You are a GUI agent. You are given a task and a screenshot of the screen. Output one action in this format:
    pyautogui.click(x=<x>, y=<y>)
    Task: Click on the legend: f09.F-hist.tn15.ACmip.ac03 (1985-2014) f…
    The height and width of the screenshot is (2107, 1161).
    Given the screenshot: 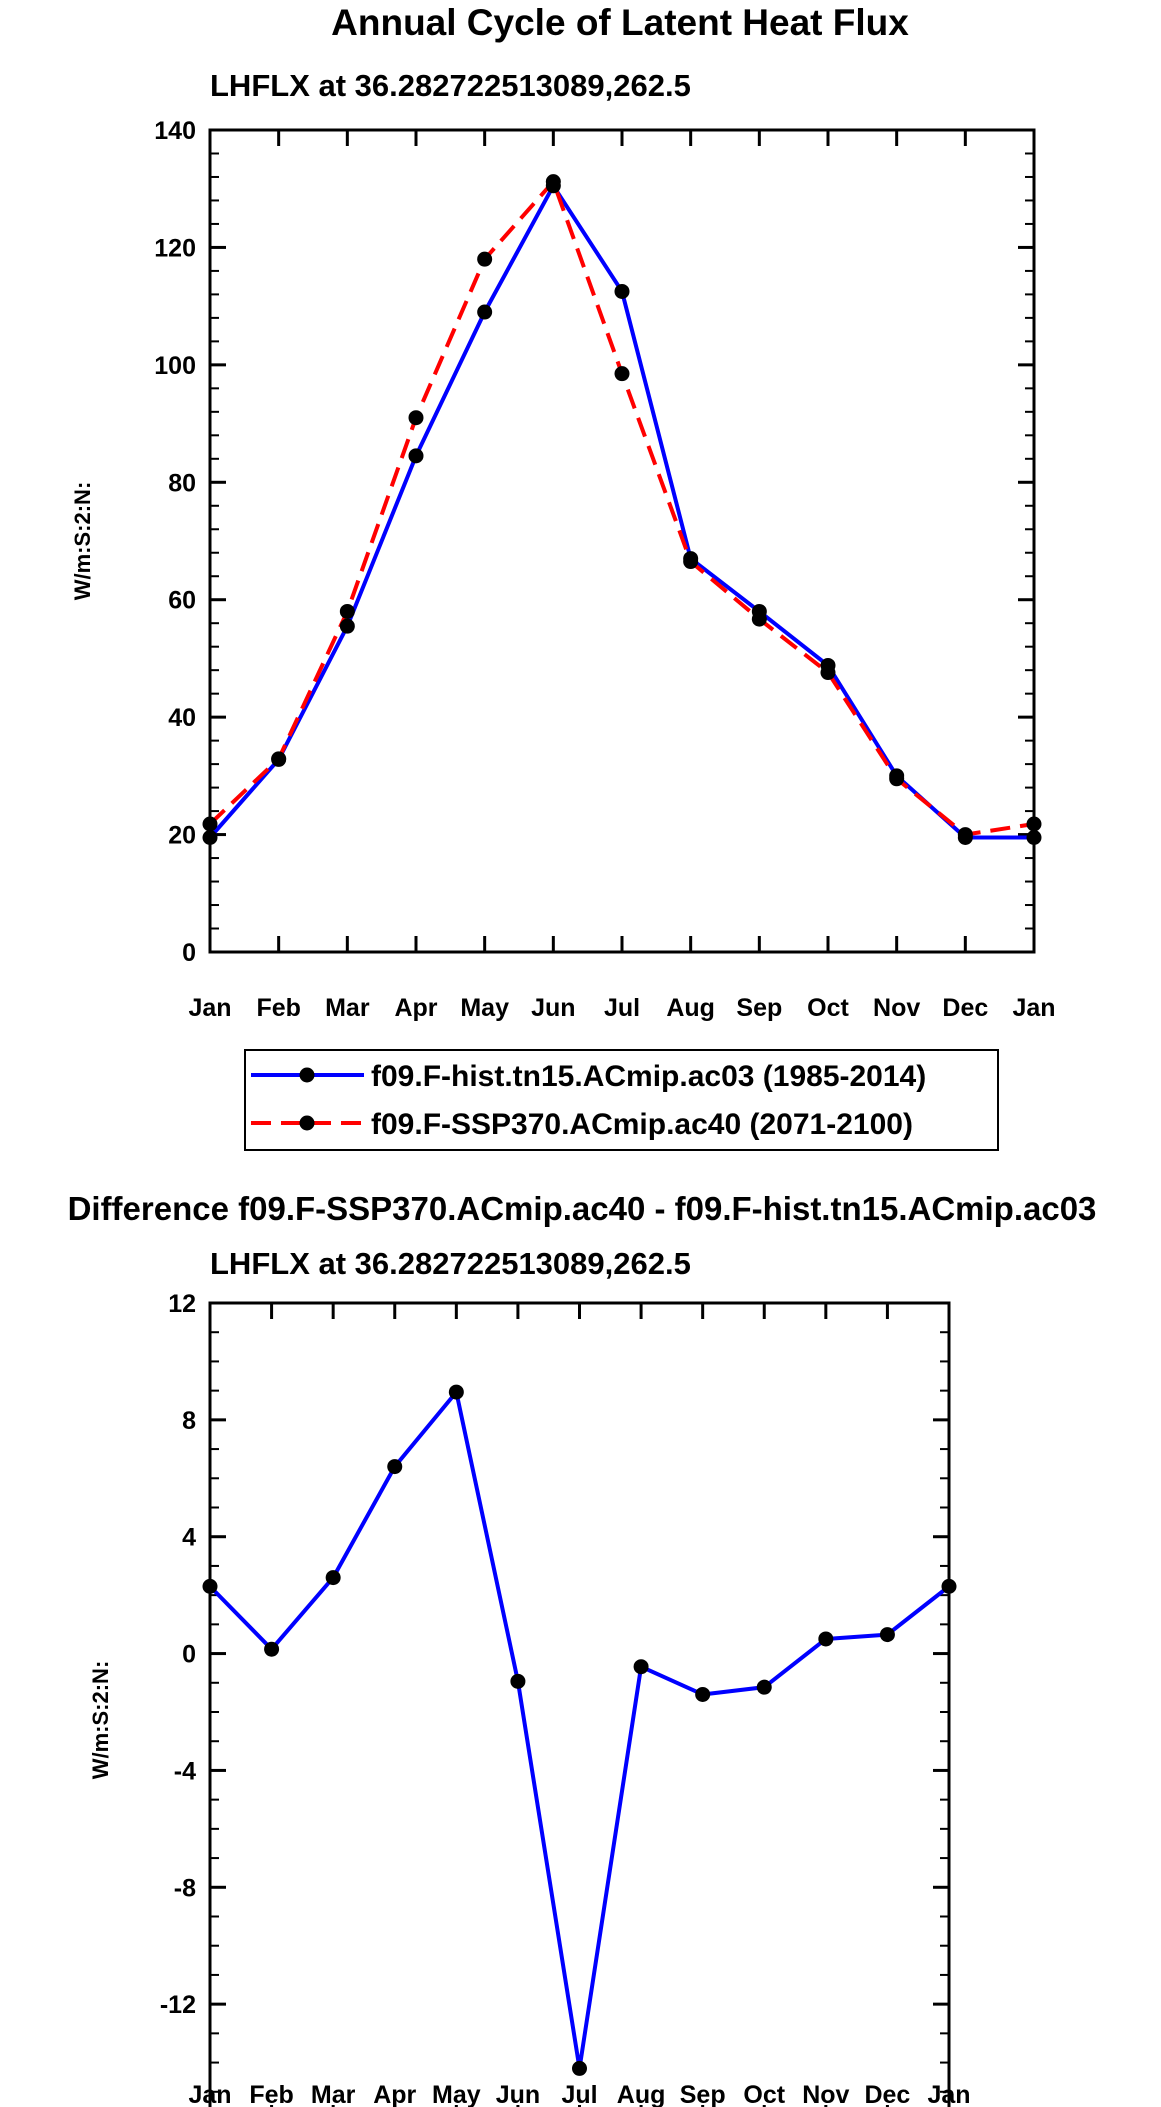 What is the action you would take?
    pyautogui.click(x=621, y=1100)
    